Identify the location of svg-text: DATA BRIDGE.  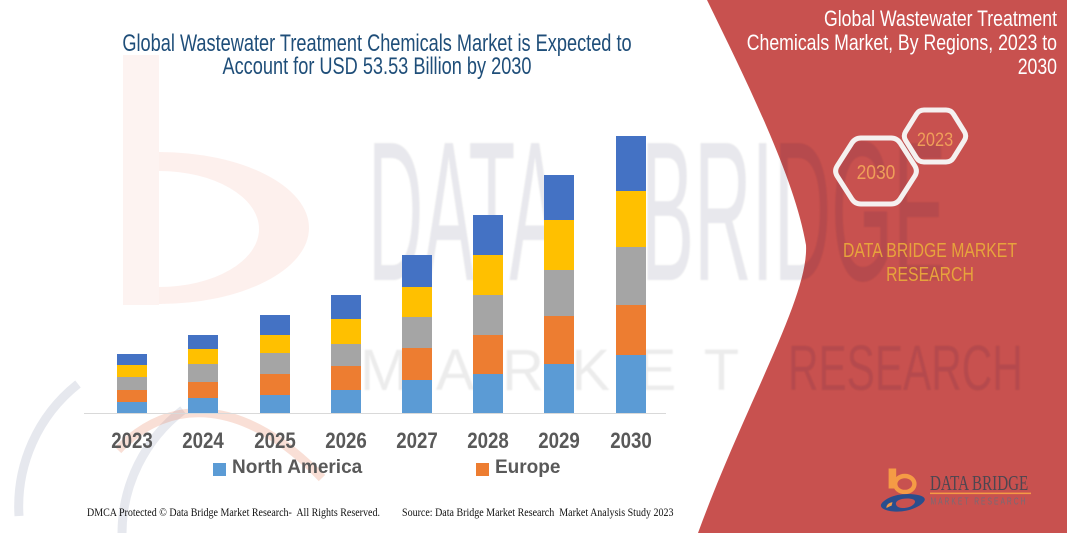
(979, 483).